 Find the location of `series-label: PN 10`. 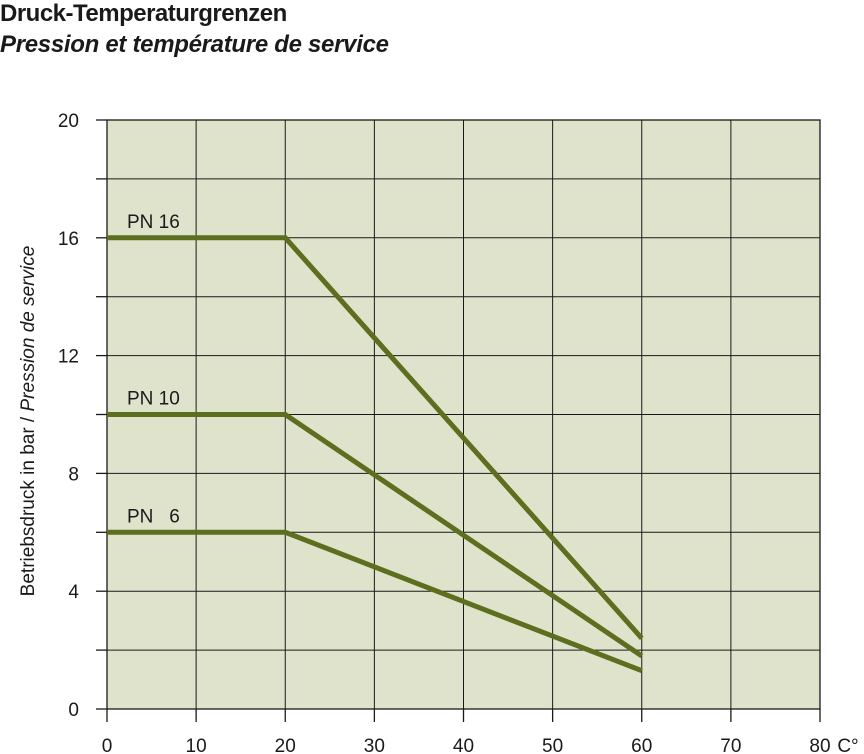

series-label: PN 10 is located at coordinates (153, 399).